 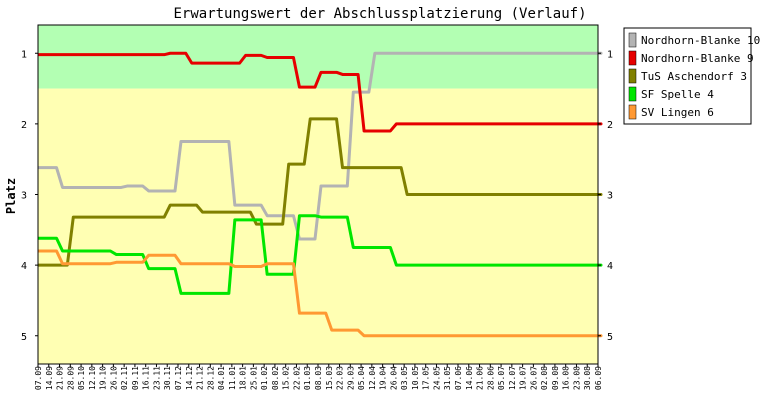 I want to click on x-tick-label: 17.05, so click(x=426, y=378).